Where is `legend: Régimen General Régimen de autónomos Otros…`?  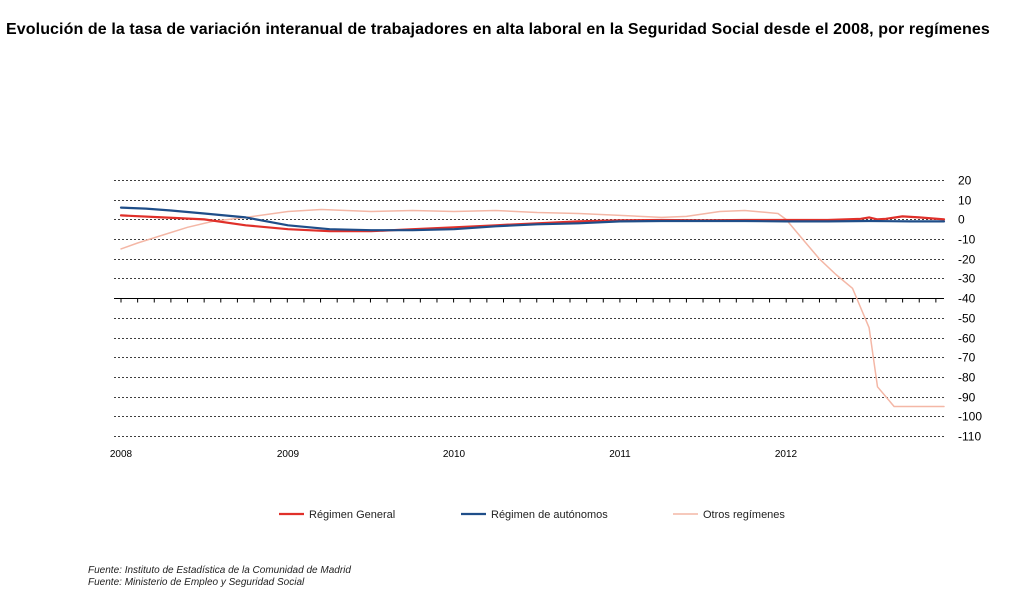 legend: Régimen General Régimen de autónomos Otros… is located at coordinates (532, 515).